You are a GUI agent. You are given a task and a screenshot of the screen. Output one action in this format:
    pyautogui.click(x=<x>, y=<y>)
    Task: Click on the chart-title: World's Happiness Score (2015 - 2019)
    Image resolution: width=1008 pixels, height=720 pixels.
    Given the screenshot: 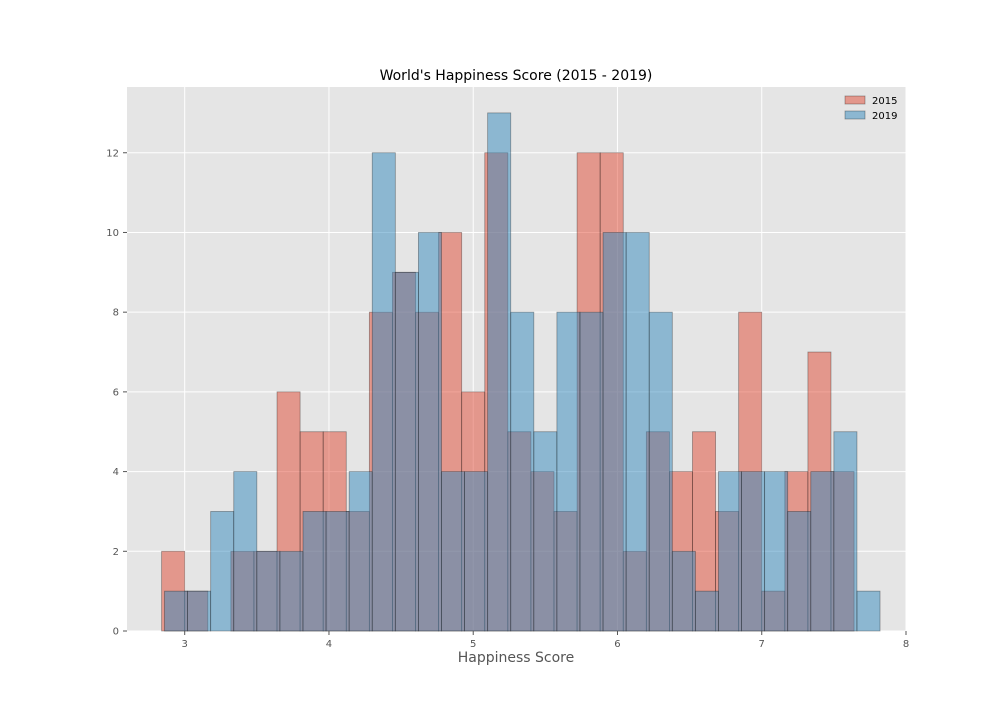 What is the action you would take?
    pyautogui.click(x=516, y=76)
    